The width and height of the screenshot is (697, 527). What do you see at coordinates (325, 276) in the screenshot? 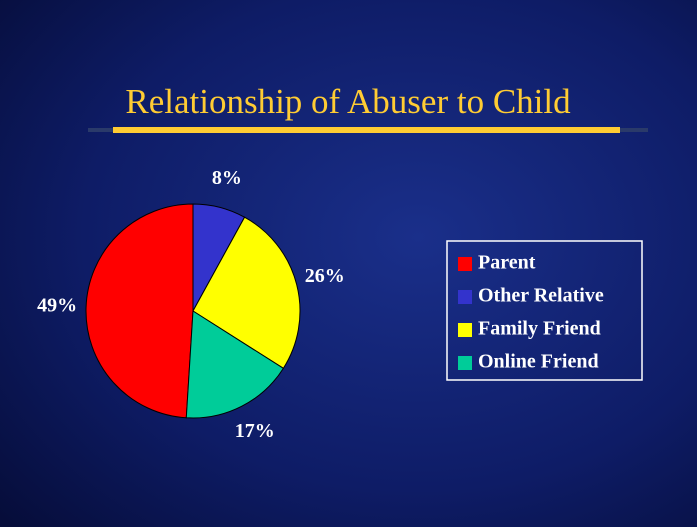
I see `data-label: 26%` at bounding box center [325, 276].